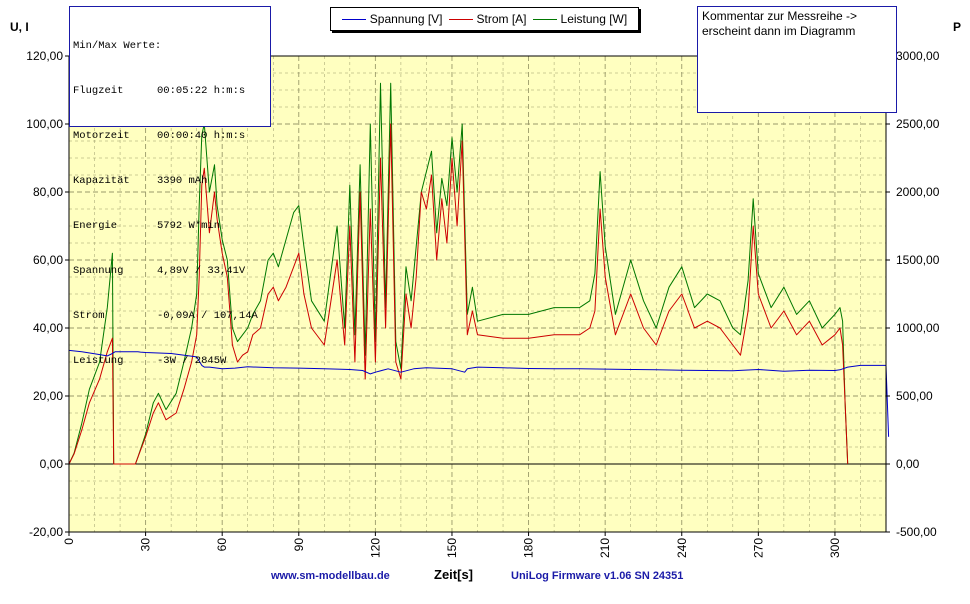  Describe the element at coordinates (501, 19) in the screenshot. I see `legend-label-current: Strom [A]` at that location.